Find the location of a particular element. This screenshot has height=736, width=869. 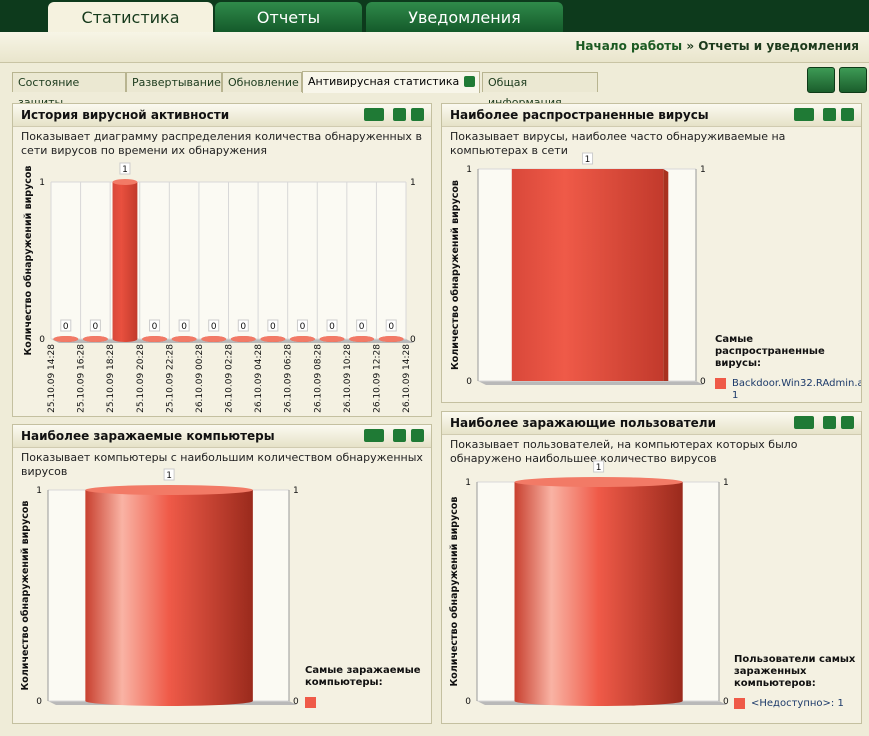

breadcrumb-link: Начало работы is located at coordinates (629, 46).